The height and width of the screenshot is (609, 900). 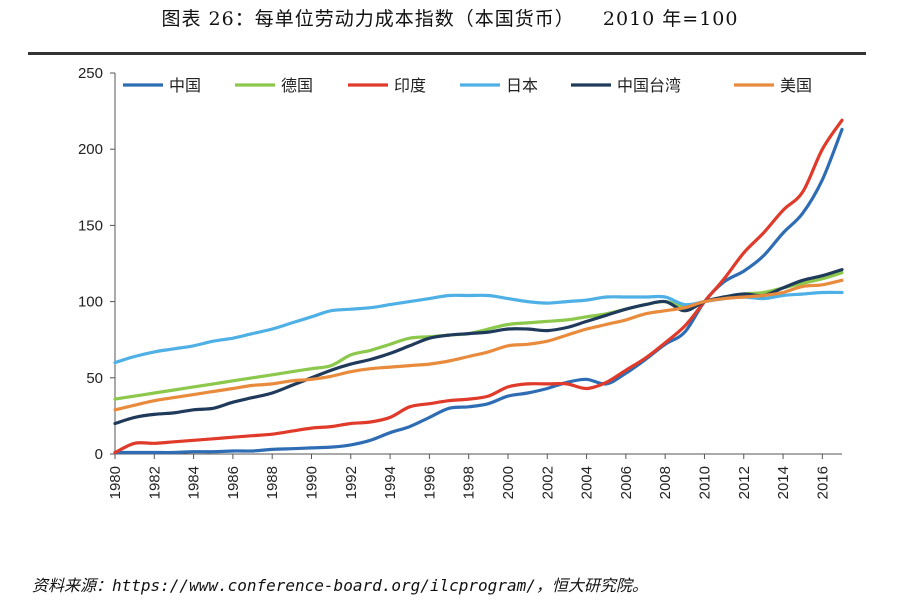 What do you see at coordinates (311, 482) in the screenshot?
I see `x-tick-label: 1990` at bounding box center [311, 482].